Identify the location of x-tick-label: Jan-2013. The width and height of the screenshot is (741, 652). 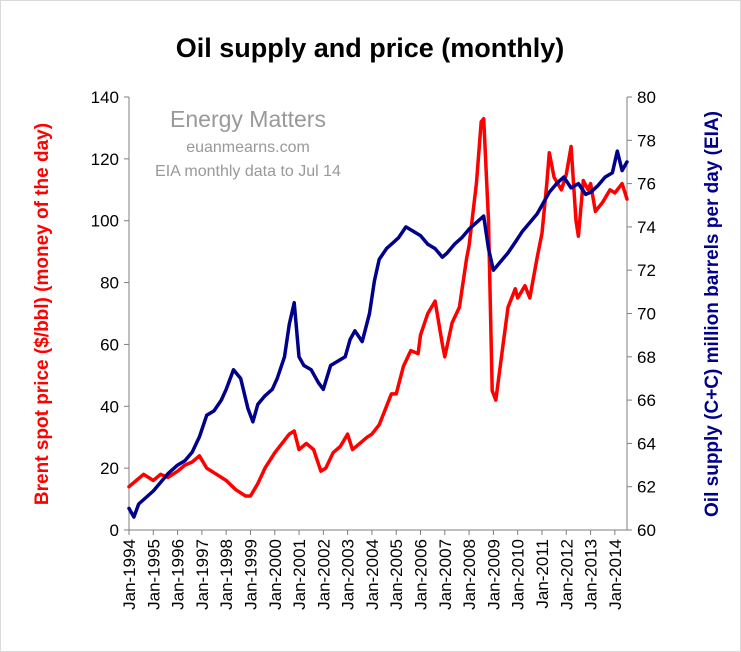
(591, 574).